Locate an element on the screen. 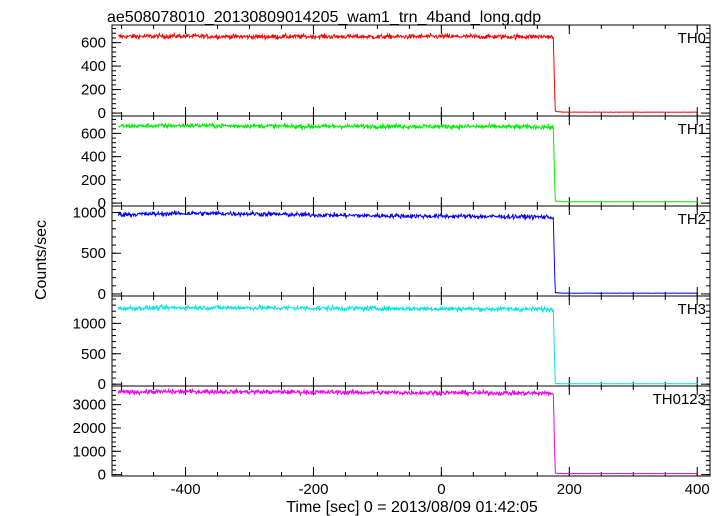 The image size is (723, 516). series-line-th2 is located at coordinates (408, 251).